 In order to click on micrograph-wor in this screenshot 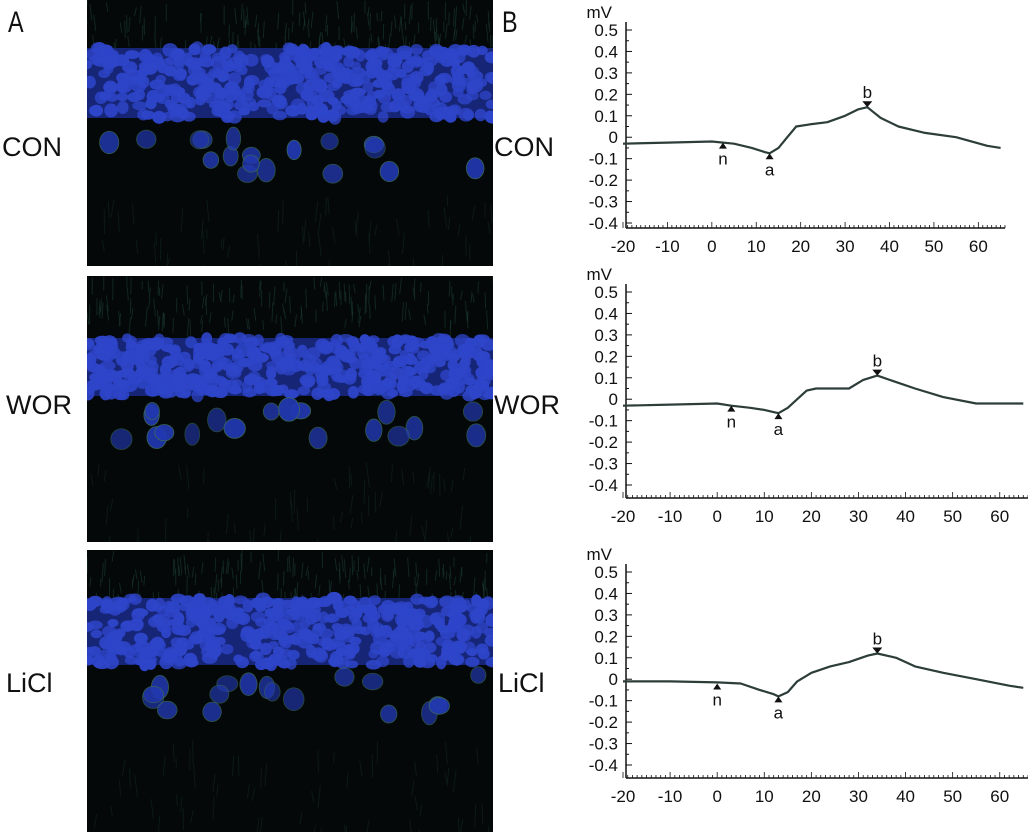, I will do `click(290, 409)`.